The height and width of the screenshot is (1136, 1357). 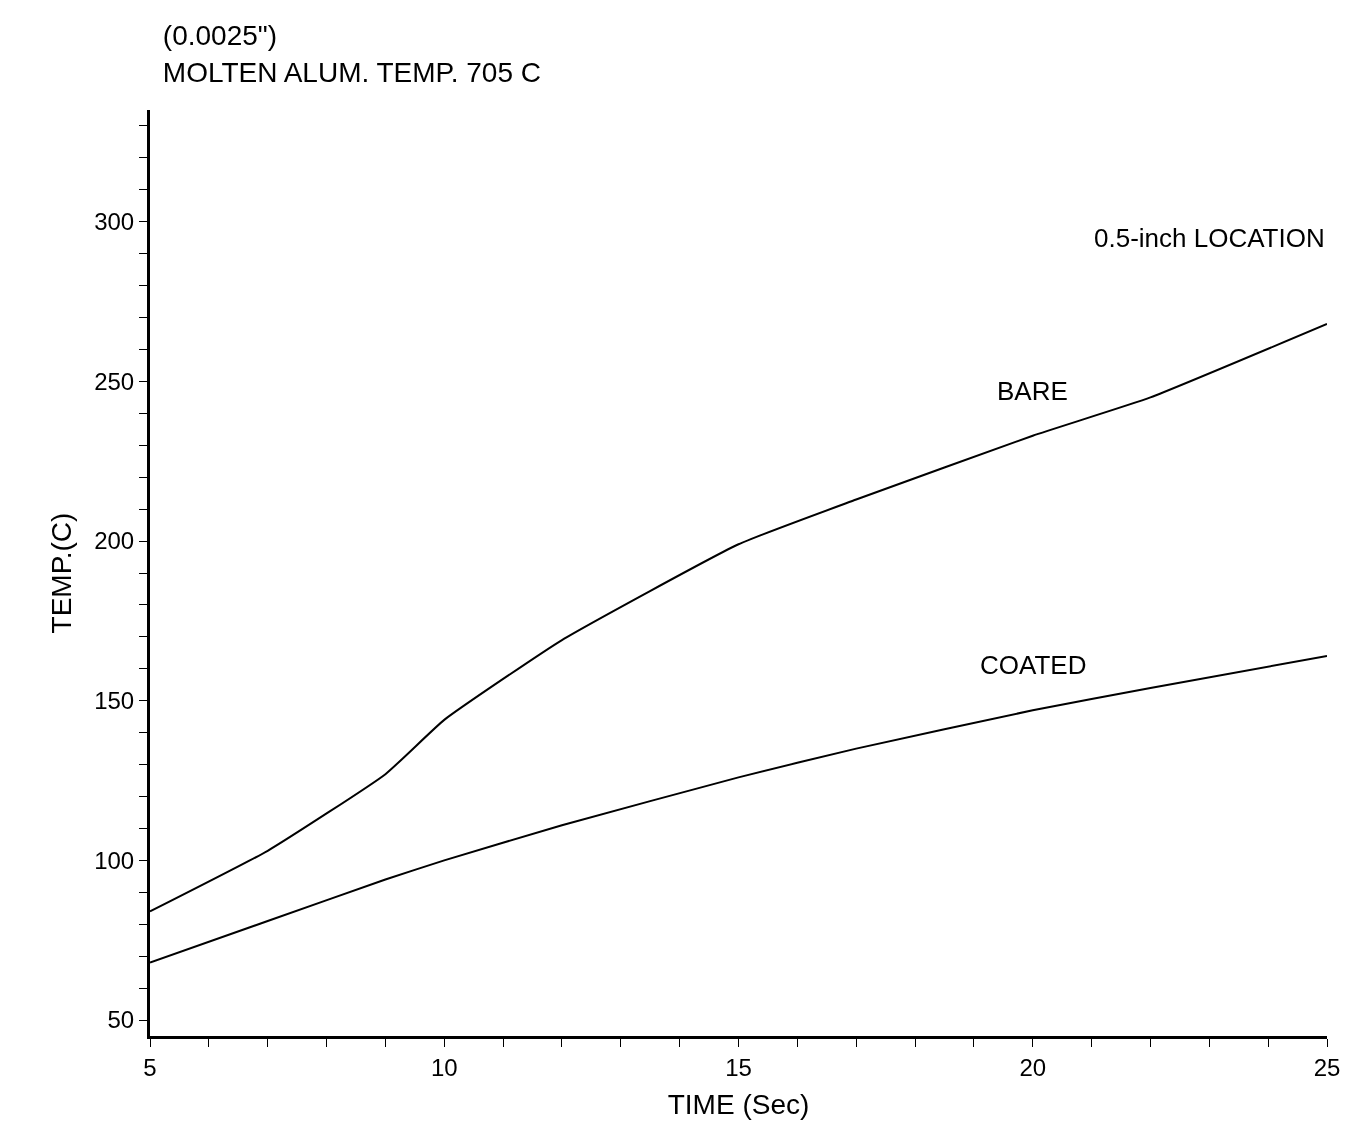 I want to click on series-label: COATED, so click(x=1033, y=665).